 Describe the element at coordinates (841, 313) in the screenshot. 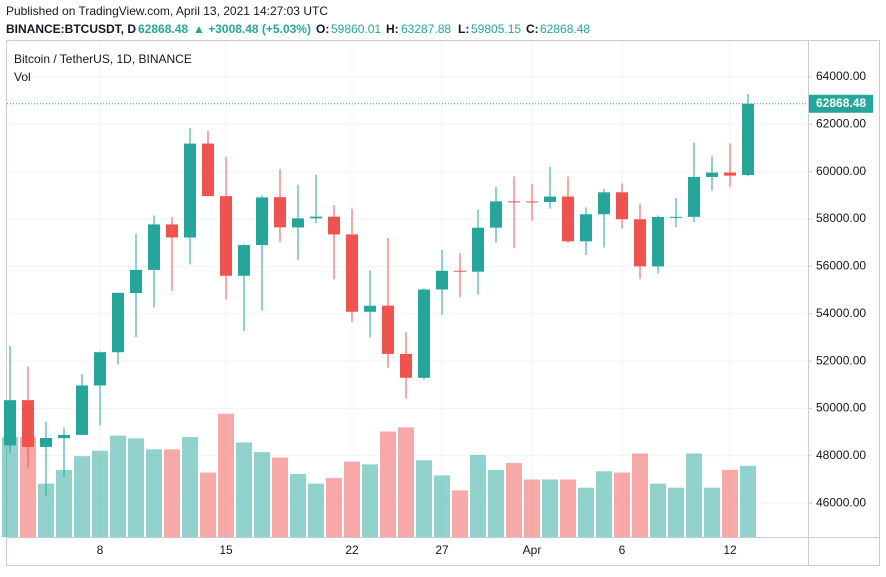

I see `y-tick-label: 54000.00` at that location.